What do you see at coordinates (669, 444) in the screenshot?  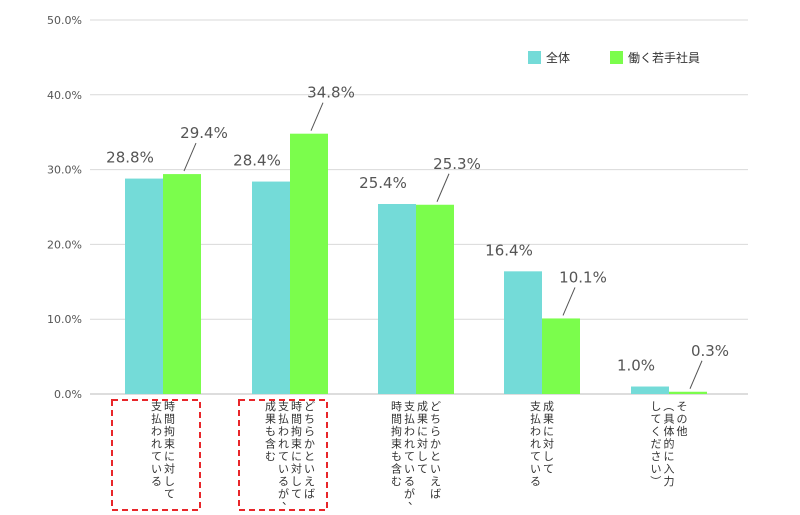 I see `category-label-char: 的` at bounding box center [669, 444].